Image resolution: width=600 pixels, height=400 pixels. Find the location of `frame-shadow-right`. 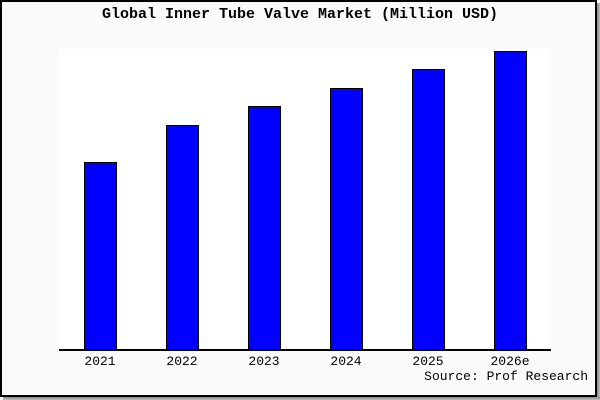

frame-shadow-right is located at coordinates (598, 201).